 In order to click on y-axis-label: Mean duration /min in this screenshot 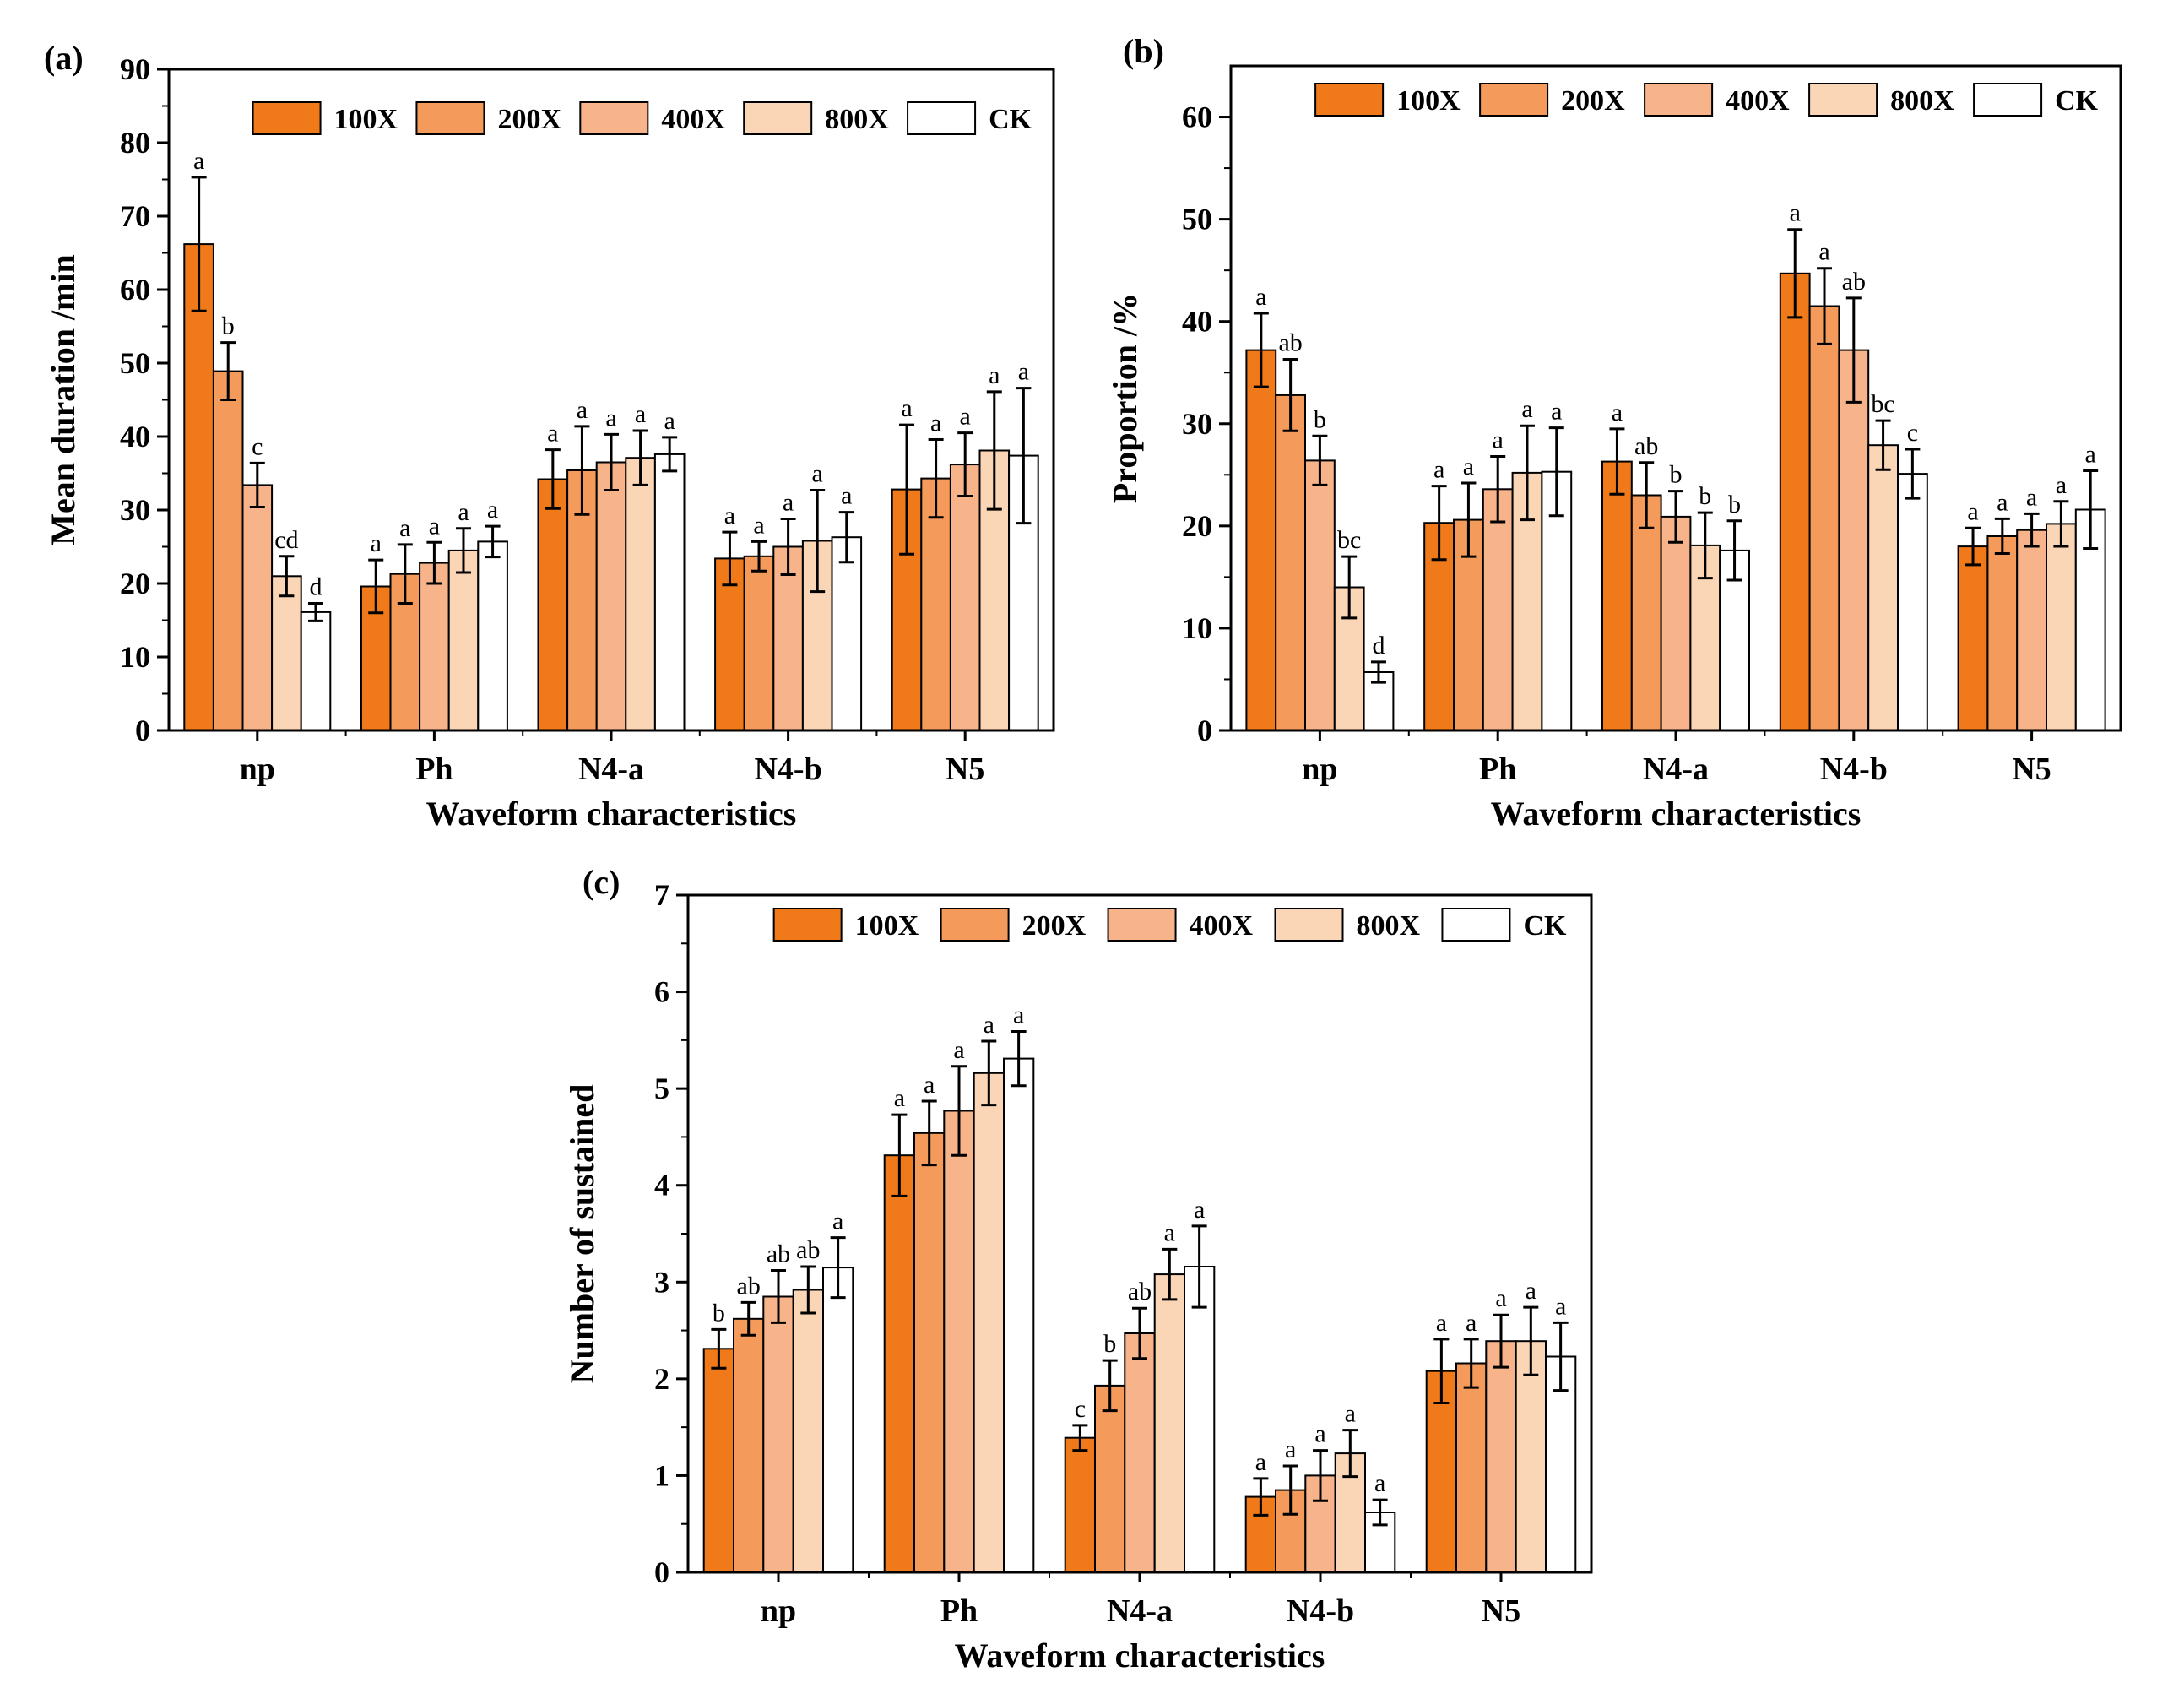, I will do `click(63, 400)`.